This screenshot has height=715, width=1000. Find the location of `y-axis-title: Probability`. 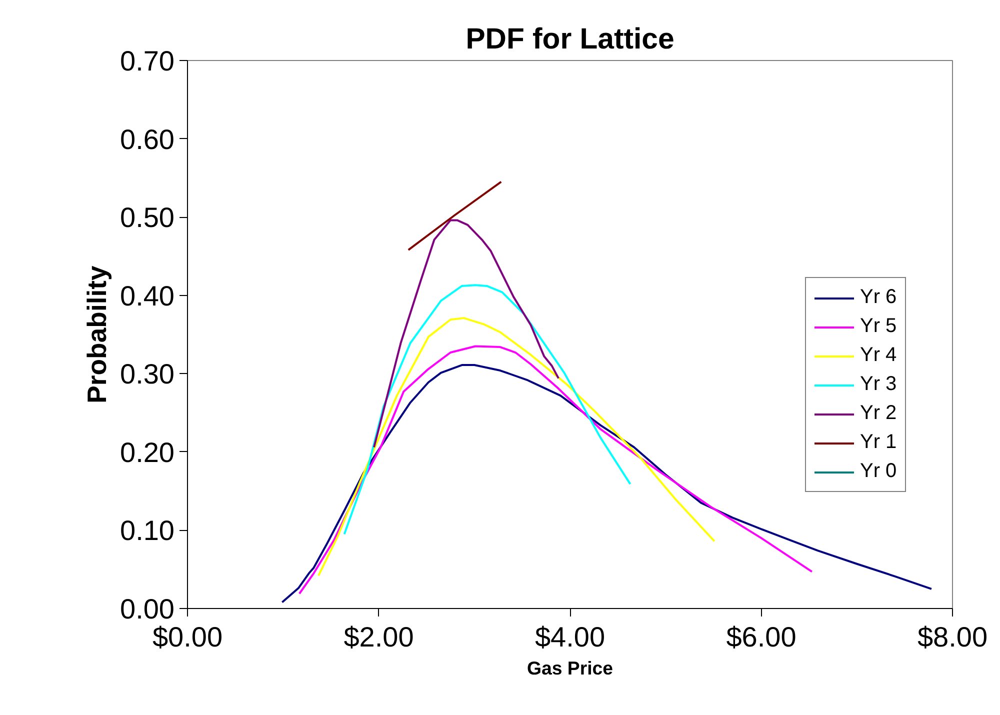

y-axis-title: Probability is located at coordinates (97, 334).